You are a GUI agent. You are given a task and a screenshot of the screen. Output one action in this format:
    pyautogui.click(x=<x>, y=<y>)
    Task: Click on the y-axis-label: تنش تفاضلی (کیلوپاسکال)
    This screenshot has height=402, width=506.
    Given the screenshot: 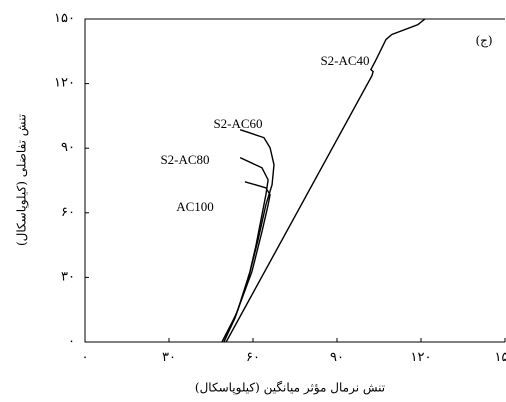 What is the action you would take?
    pyautogui.click(x=22, y=180)
    